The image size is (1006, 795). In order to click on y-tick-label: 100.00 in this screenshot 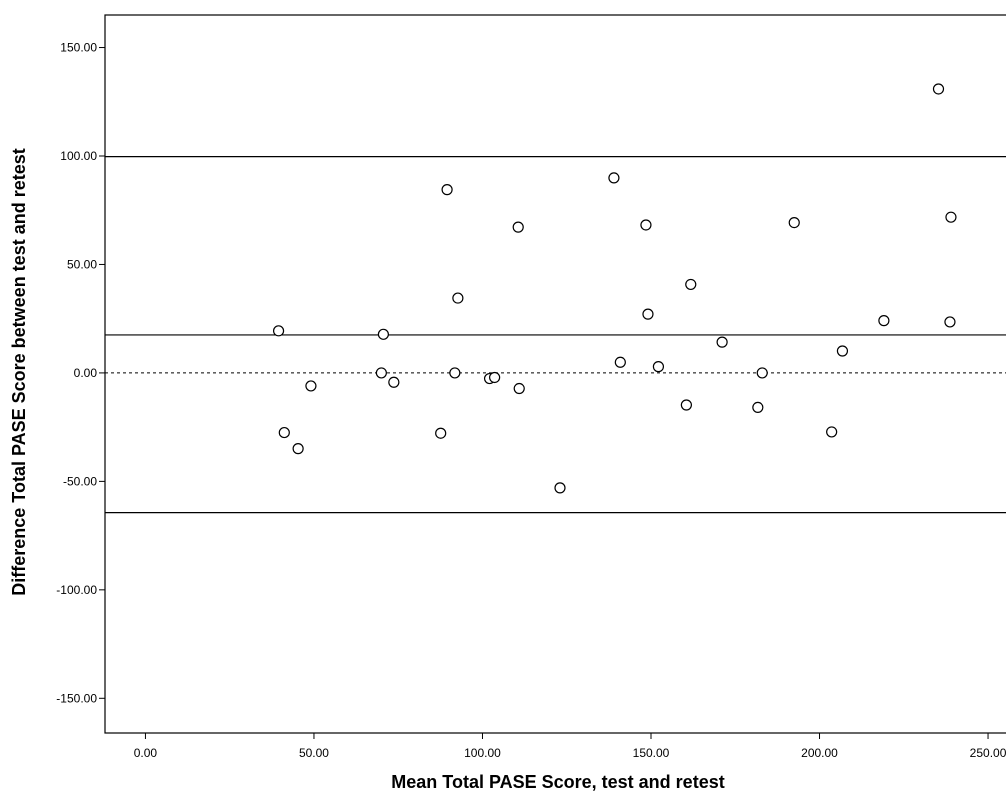, I will do `click(78, 156)`.